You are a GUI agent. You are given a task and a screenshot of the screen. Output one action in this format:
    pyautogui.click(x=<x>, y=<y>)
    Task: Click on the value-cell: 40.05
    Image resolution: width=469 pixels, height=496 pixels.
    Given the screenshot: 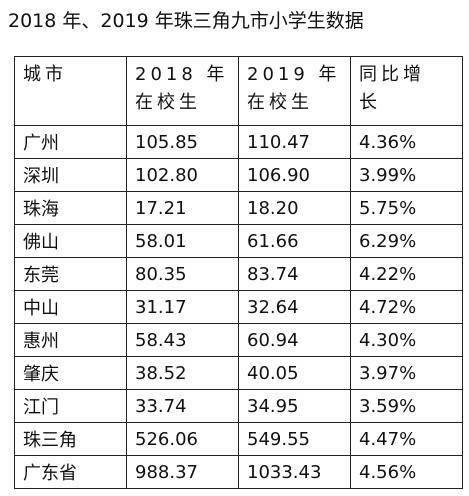 What is the action you would take?
    pyautogui.click(x=294, y=373)
    